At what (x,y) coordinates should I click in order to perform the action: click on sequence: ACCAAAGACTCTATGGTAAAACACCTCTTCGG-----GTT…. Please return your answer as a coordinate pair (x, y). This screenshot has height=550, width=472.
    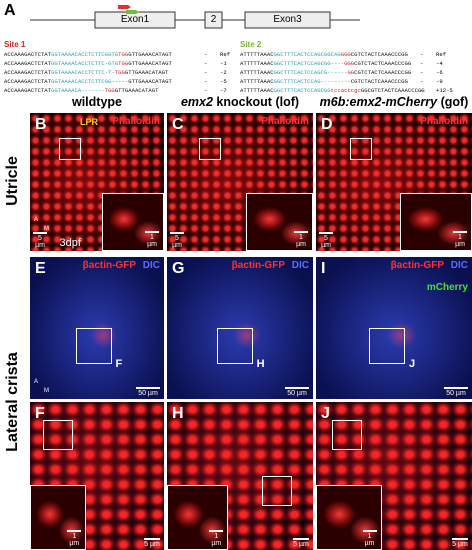
    Looking at the image, I should click on (88, 82).